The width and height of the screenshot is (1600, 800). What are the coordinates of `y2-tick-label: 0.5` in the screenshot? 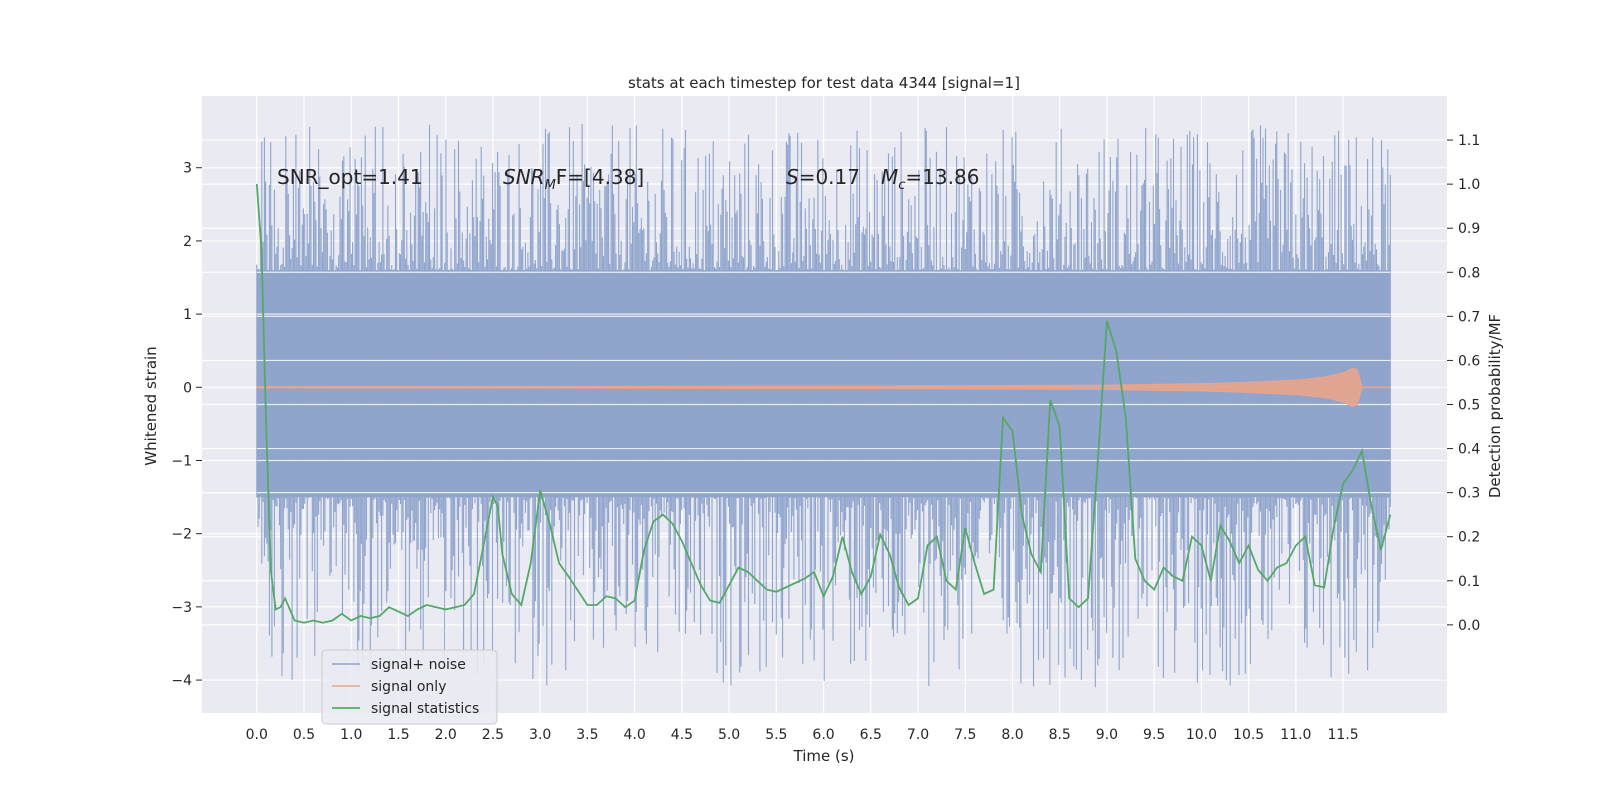 It's located at (1469, 406).